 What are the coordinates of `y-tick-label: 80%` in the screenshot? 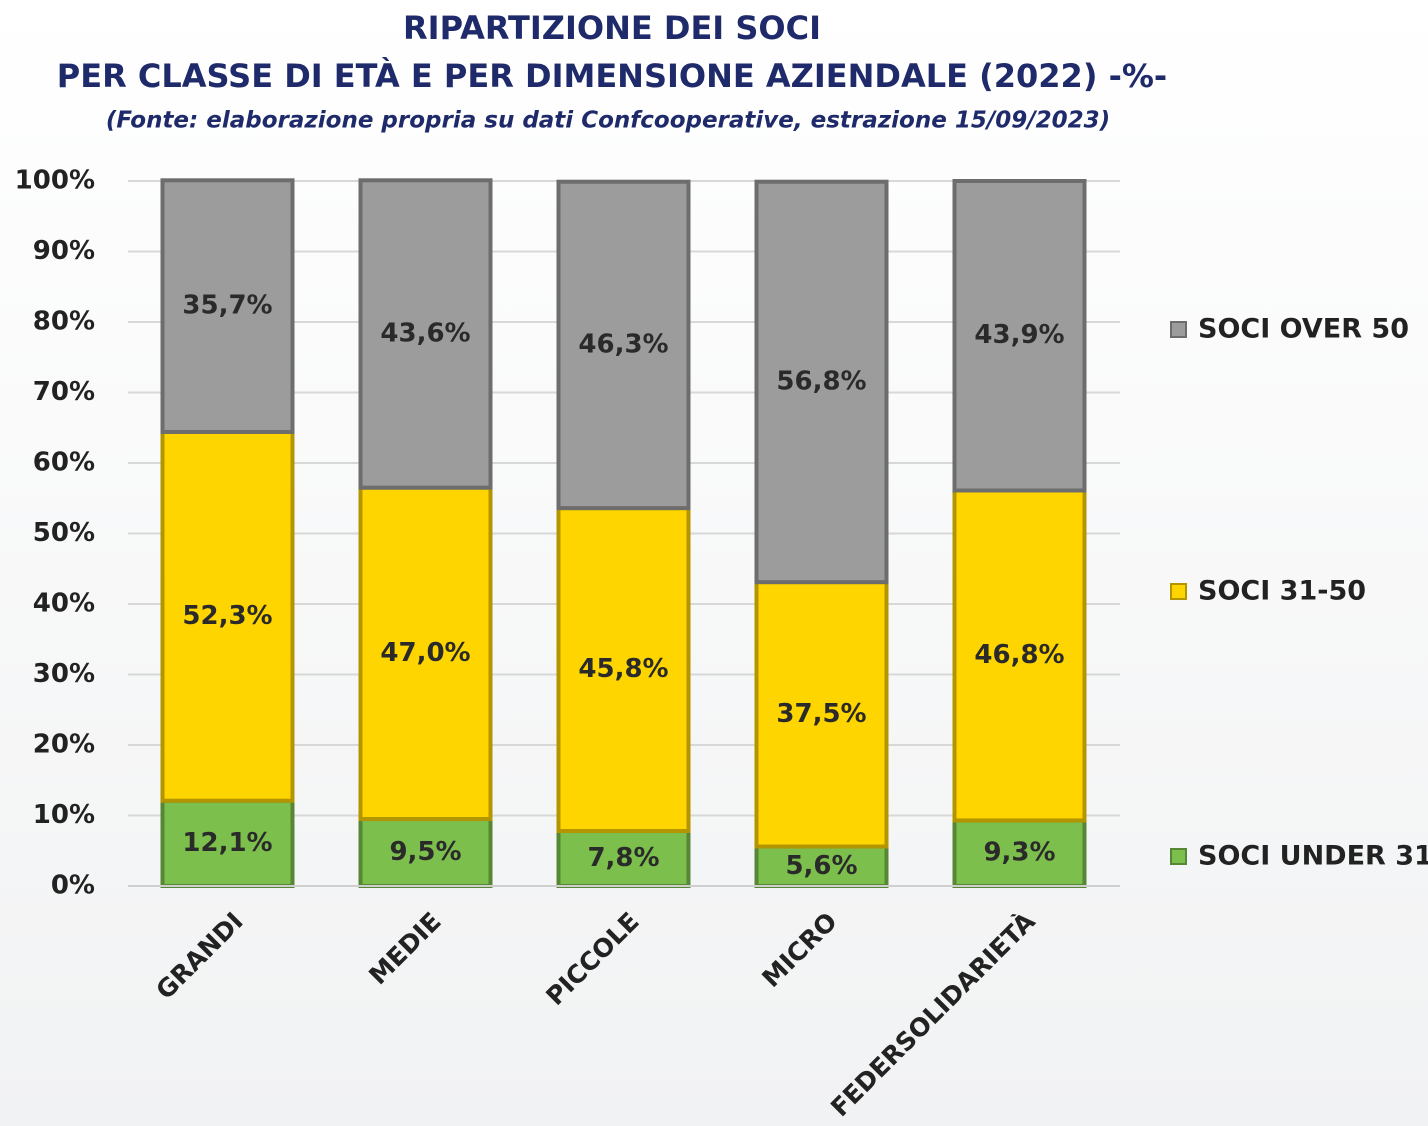 It's located at (64, 322).